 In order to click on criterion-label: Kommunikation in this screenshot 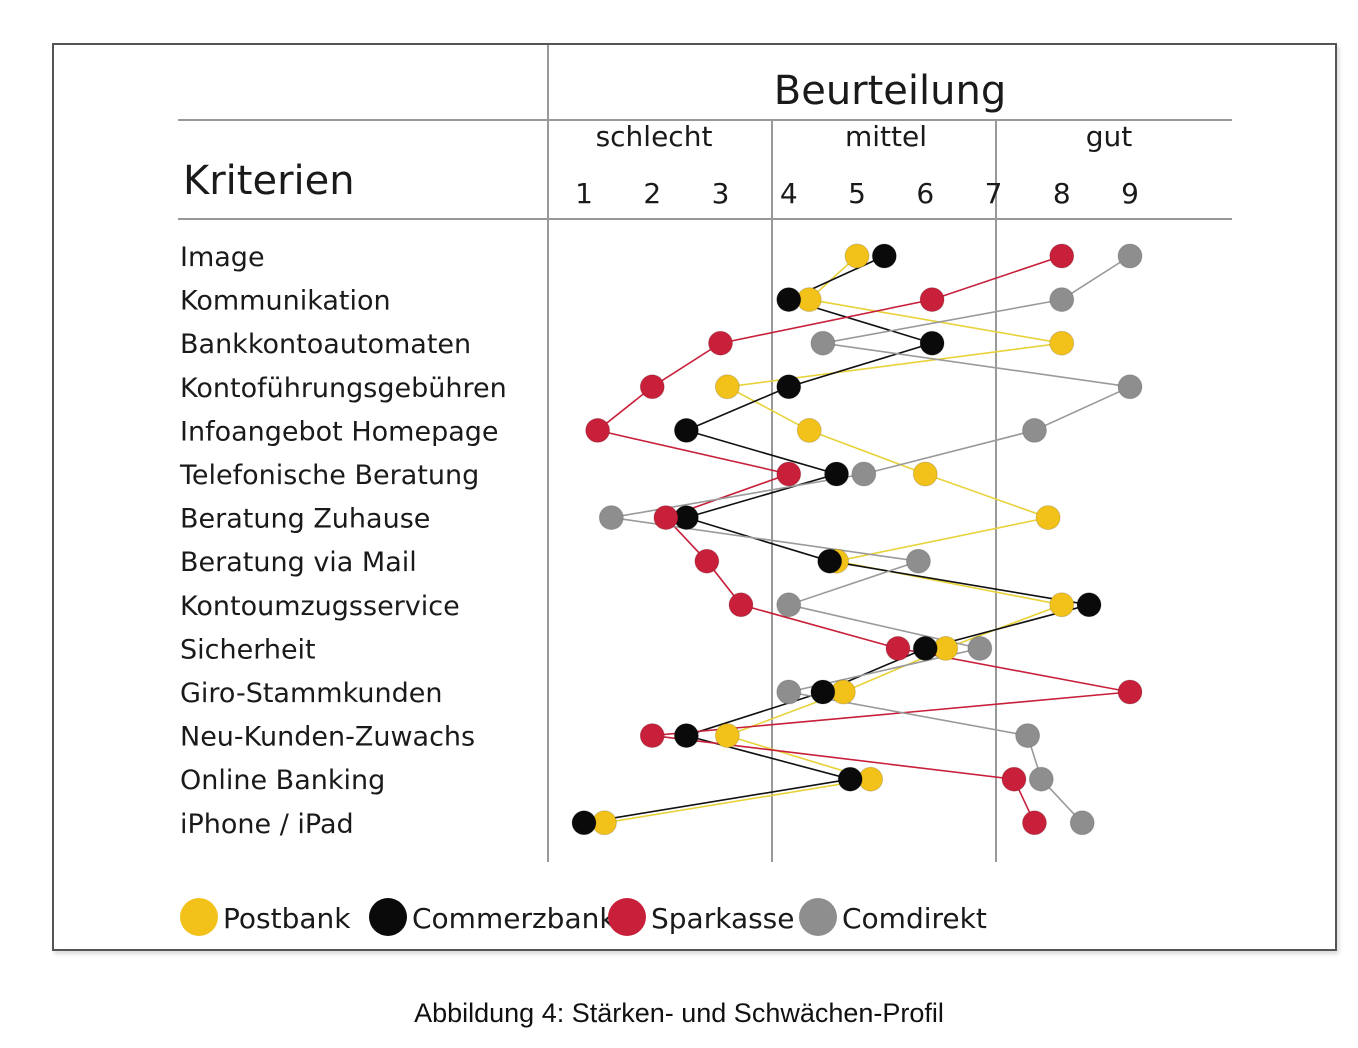, I will do `click(285, 301)`.